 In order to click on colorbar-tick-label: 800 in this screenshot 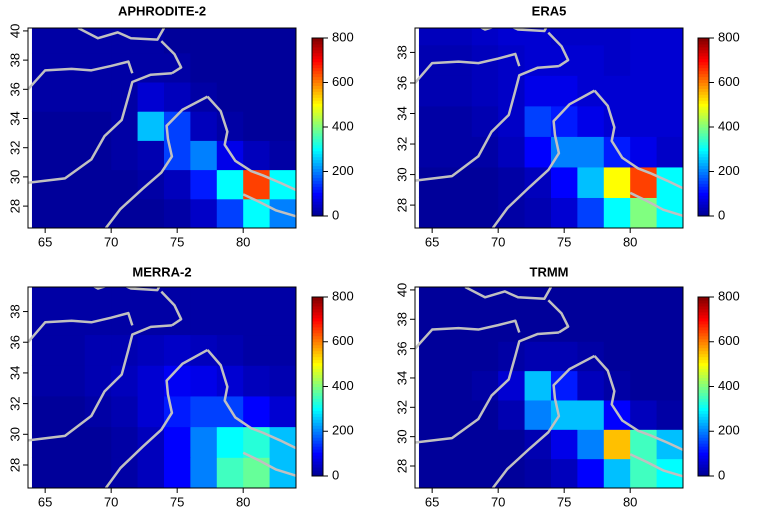, I will do `click(343, 36)`.